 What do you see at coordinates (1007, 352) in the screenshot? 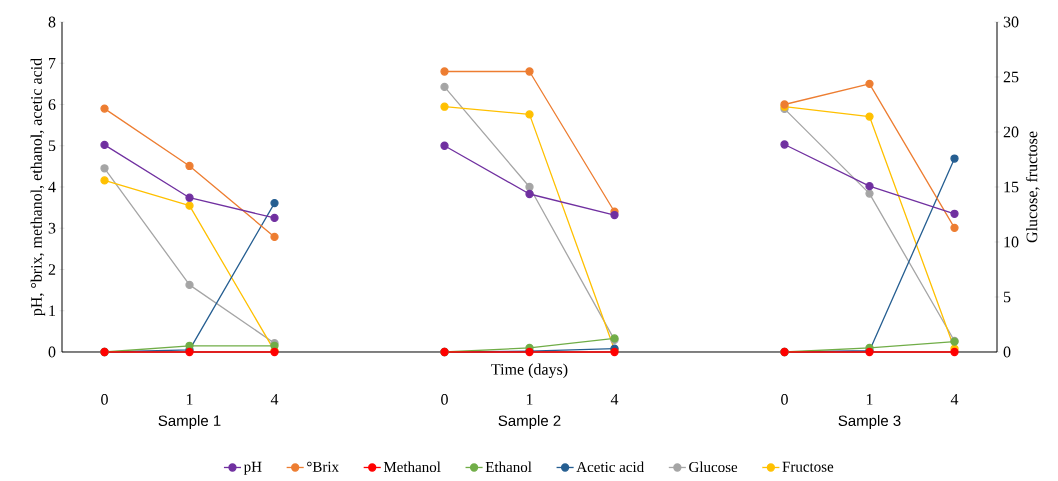
I see `y2-tick-label: 0` at bounding box center [1007, 352].